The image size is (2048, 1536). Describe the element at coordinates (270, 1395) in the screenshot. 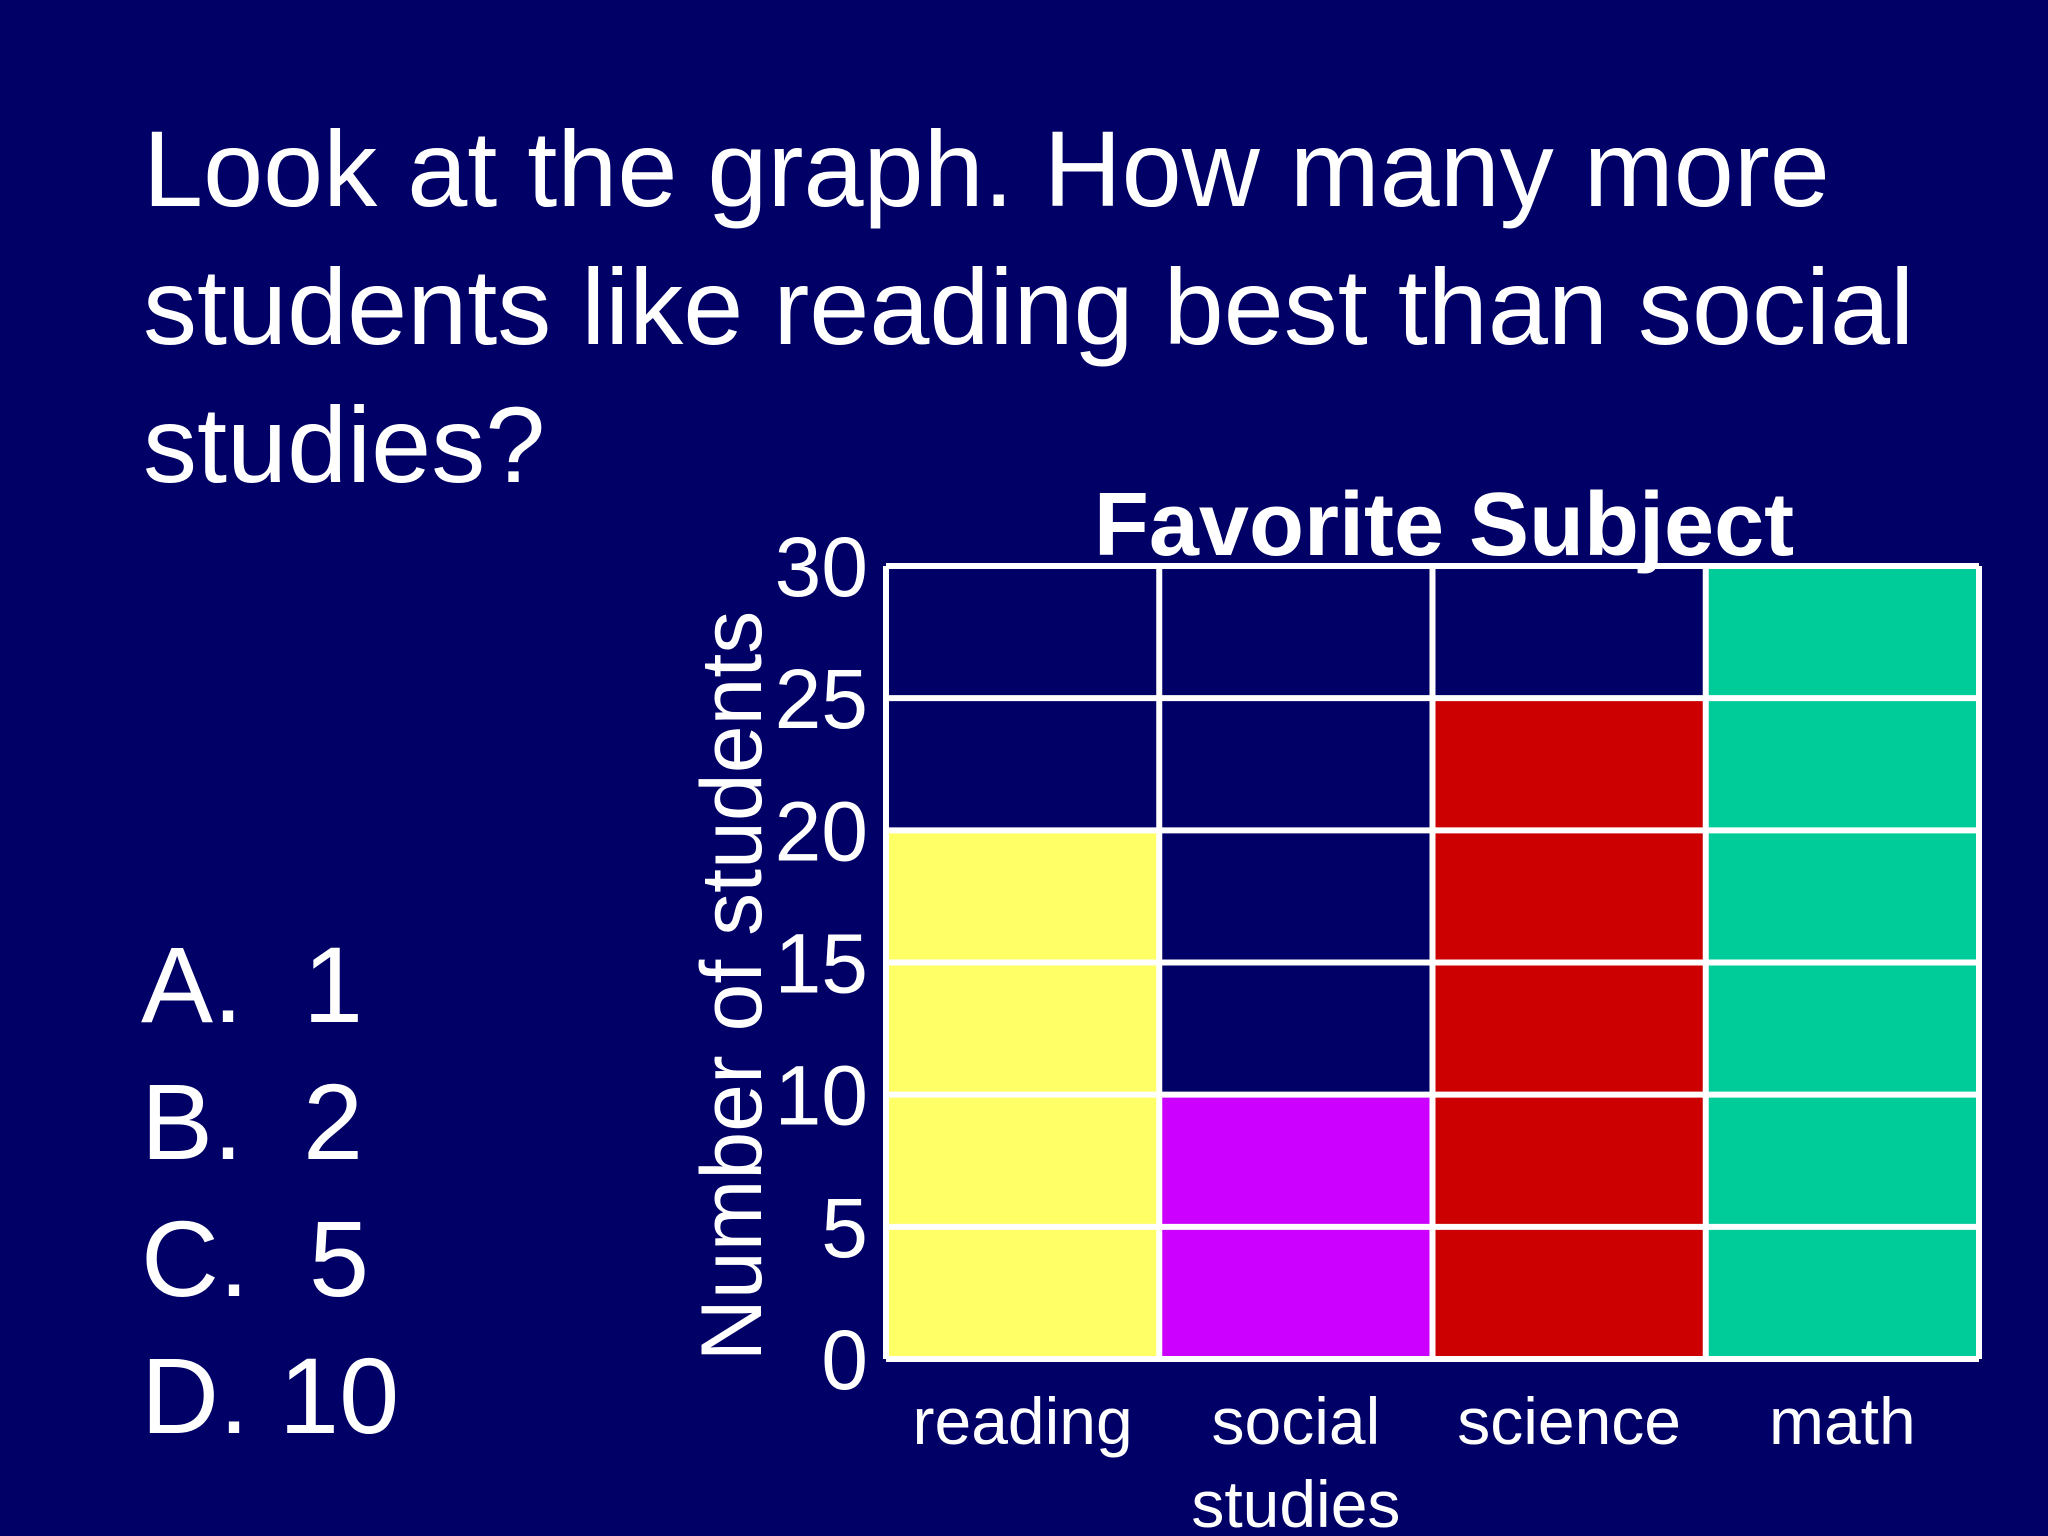

I see `answer-d: D. 10` at that location.